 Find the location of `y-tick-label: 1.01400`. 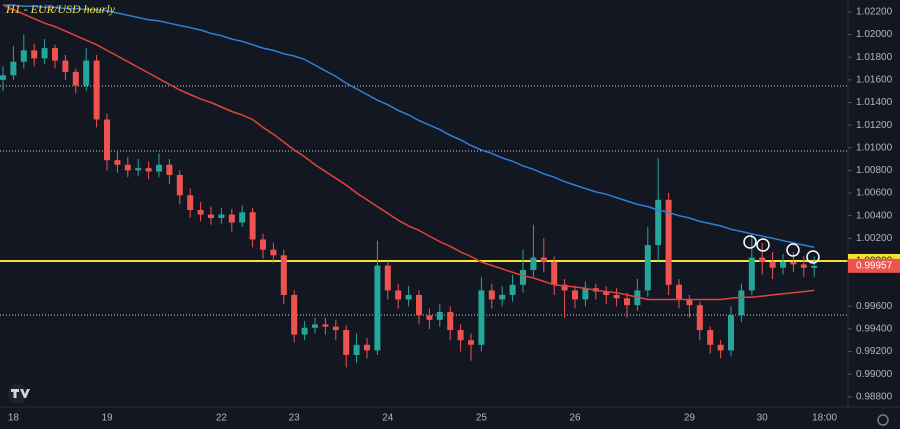

y-tick-label: 1.01400 is located at coordinates (874, 102).